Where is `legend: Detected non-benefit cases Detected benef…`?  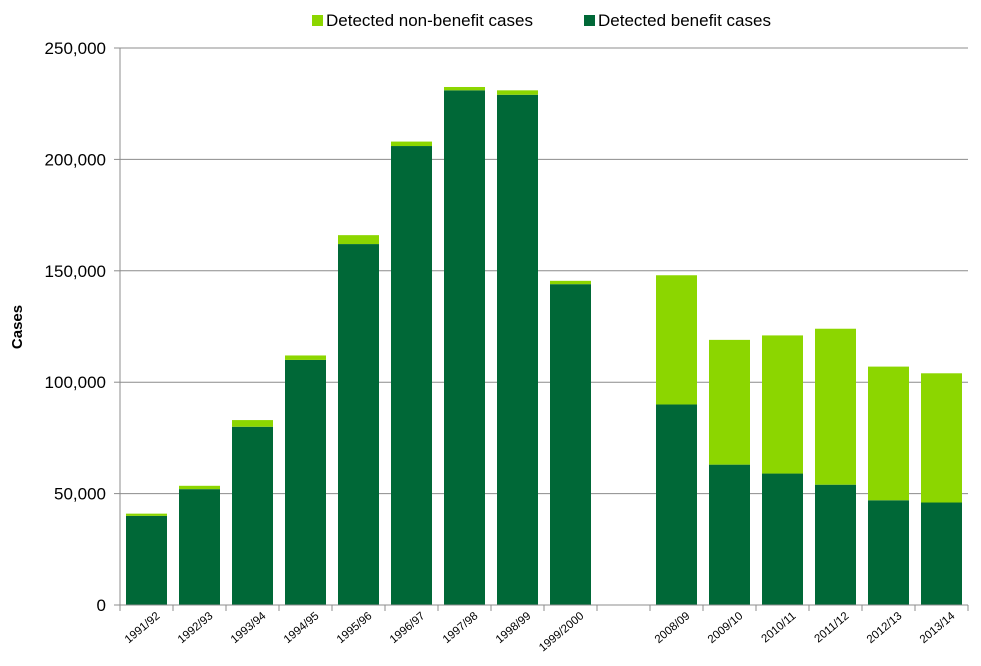
legend: Detected non-benefit cases Detected benef… is located at coordinates (541, 20).